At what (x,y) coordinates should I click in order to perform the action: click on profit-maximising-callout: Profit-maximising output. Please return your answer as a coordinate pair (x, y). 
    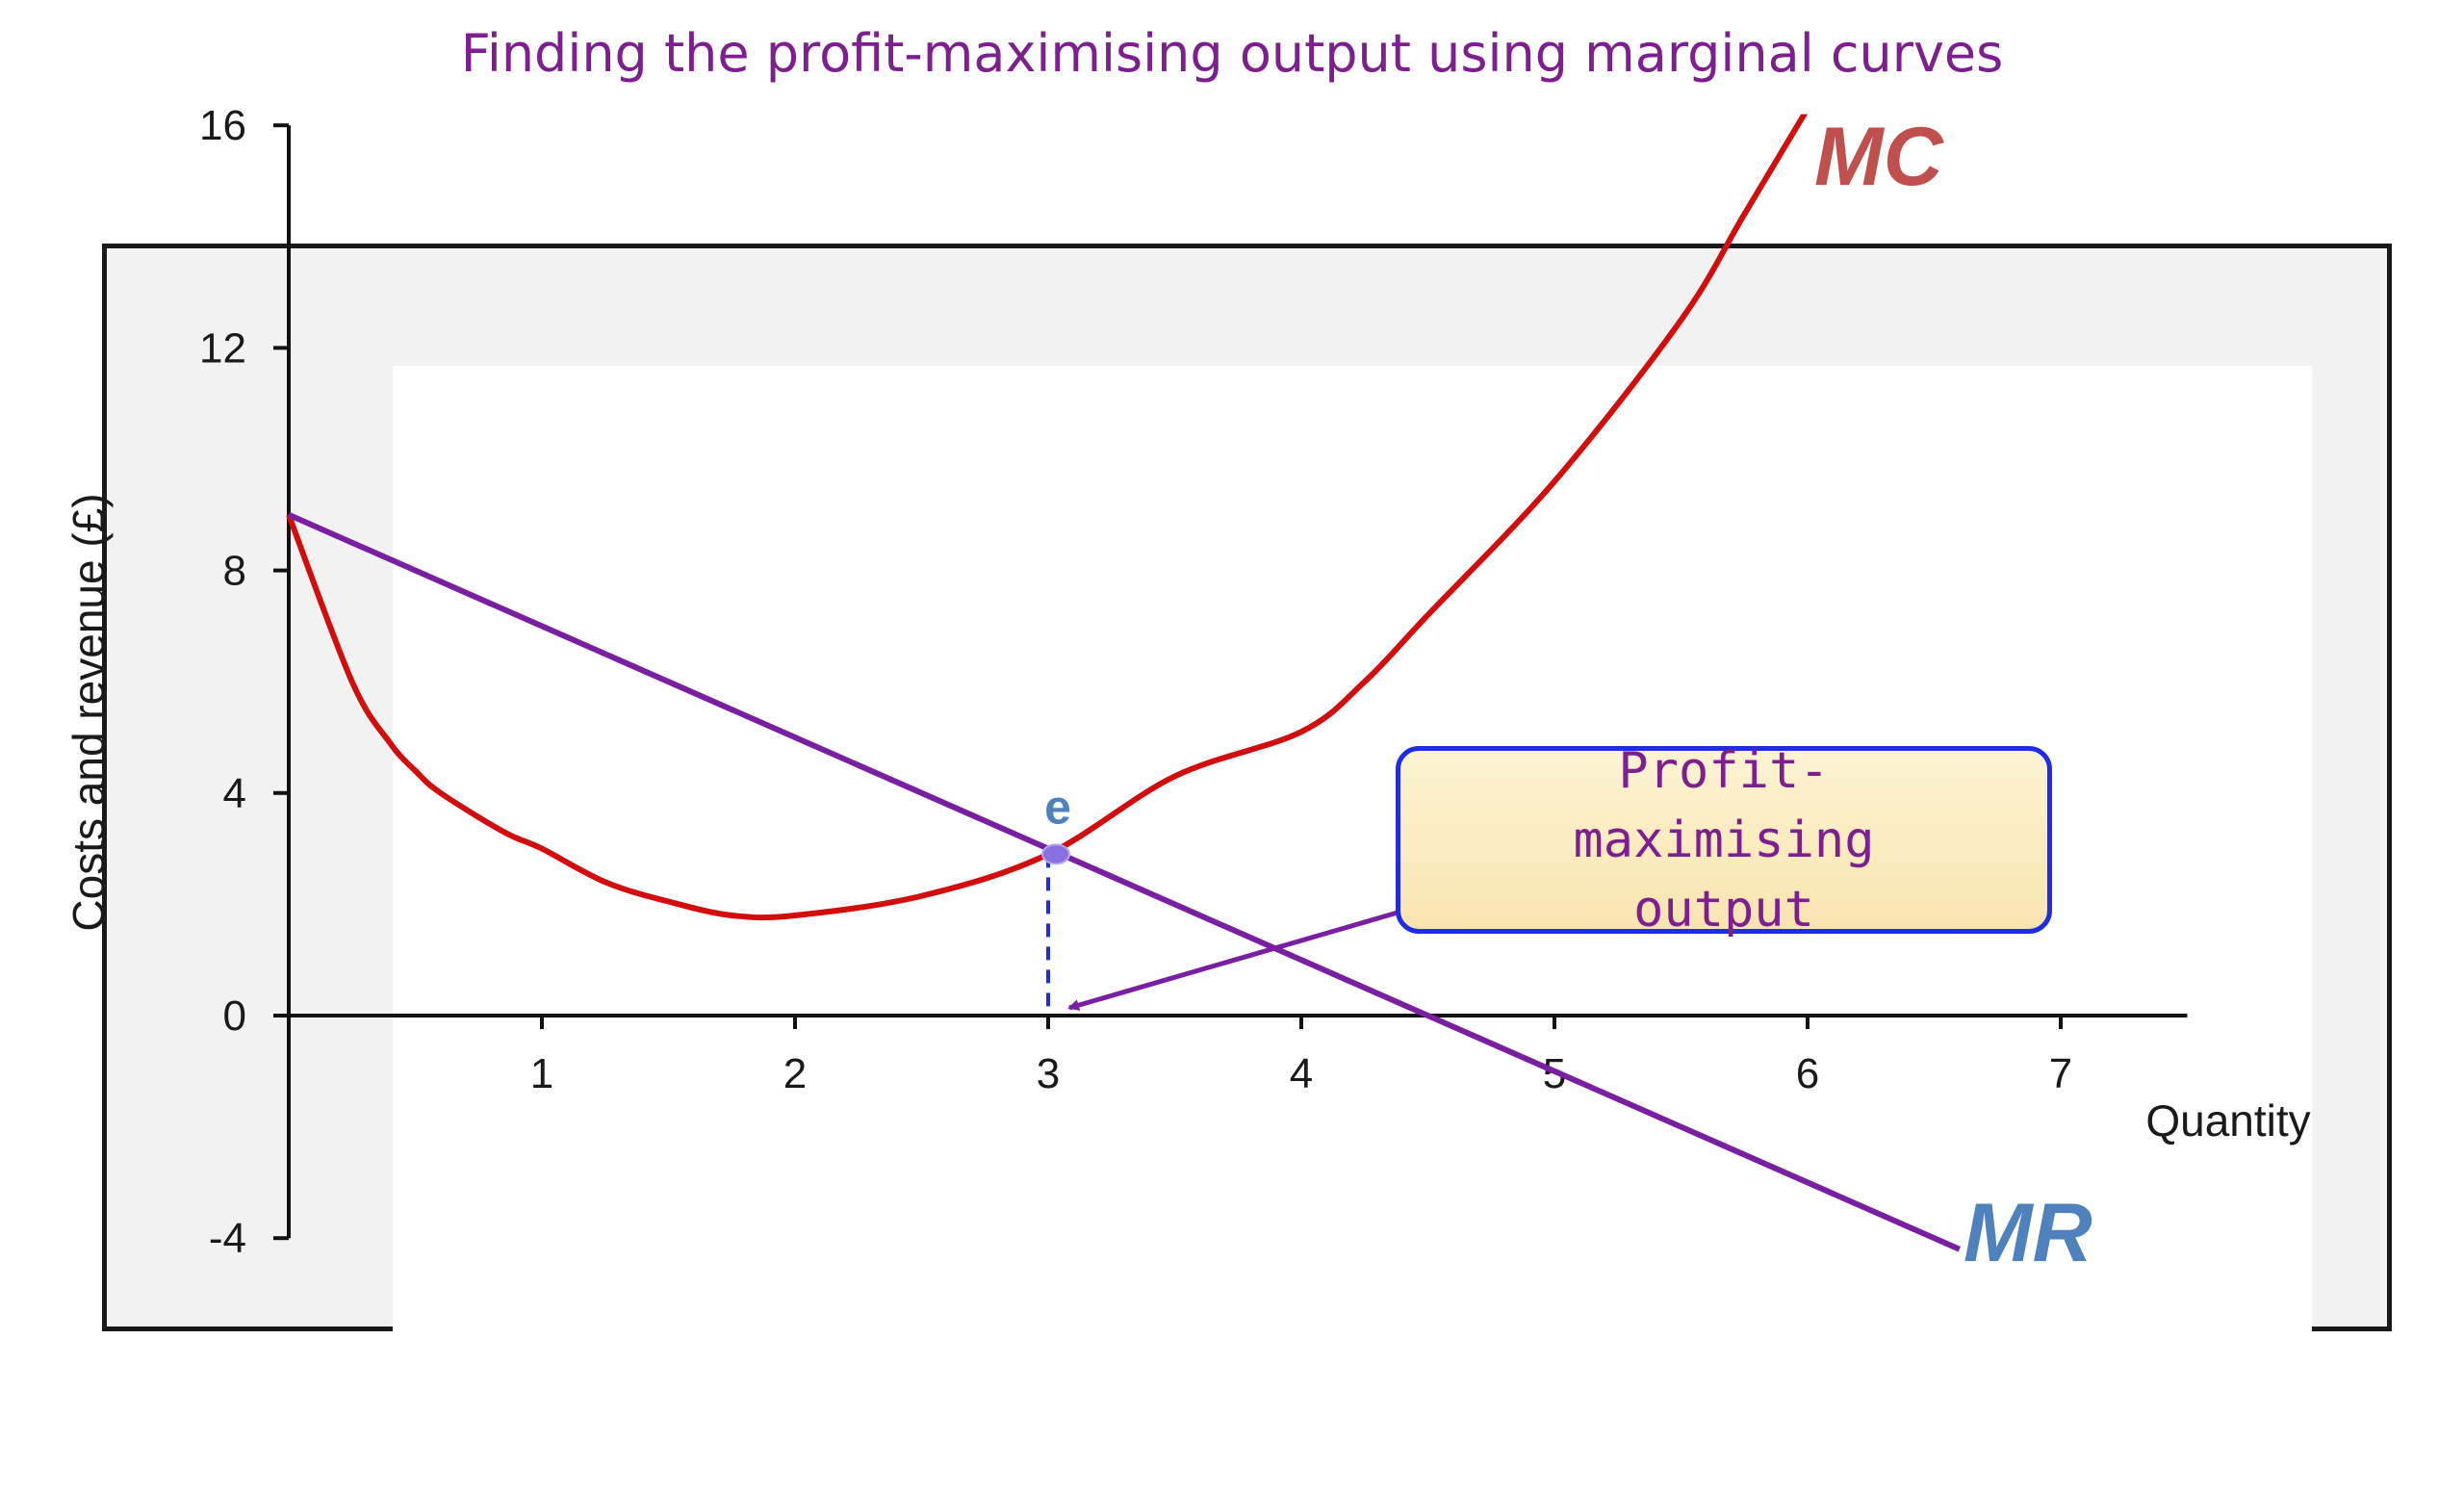
    Looking at the image, I should click on (1724, 840).